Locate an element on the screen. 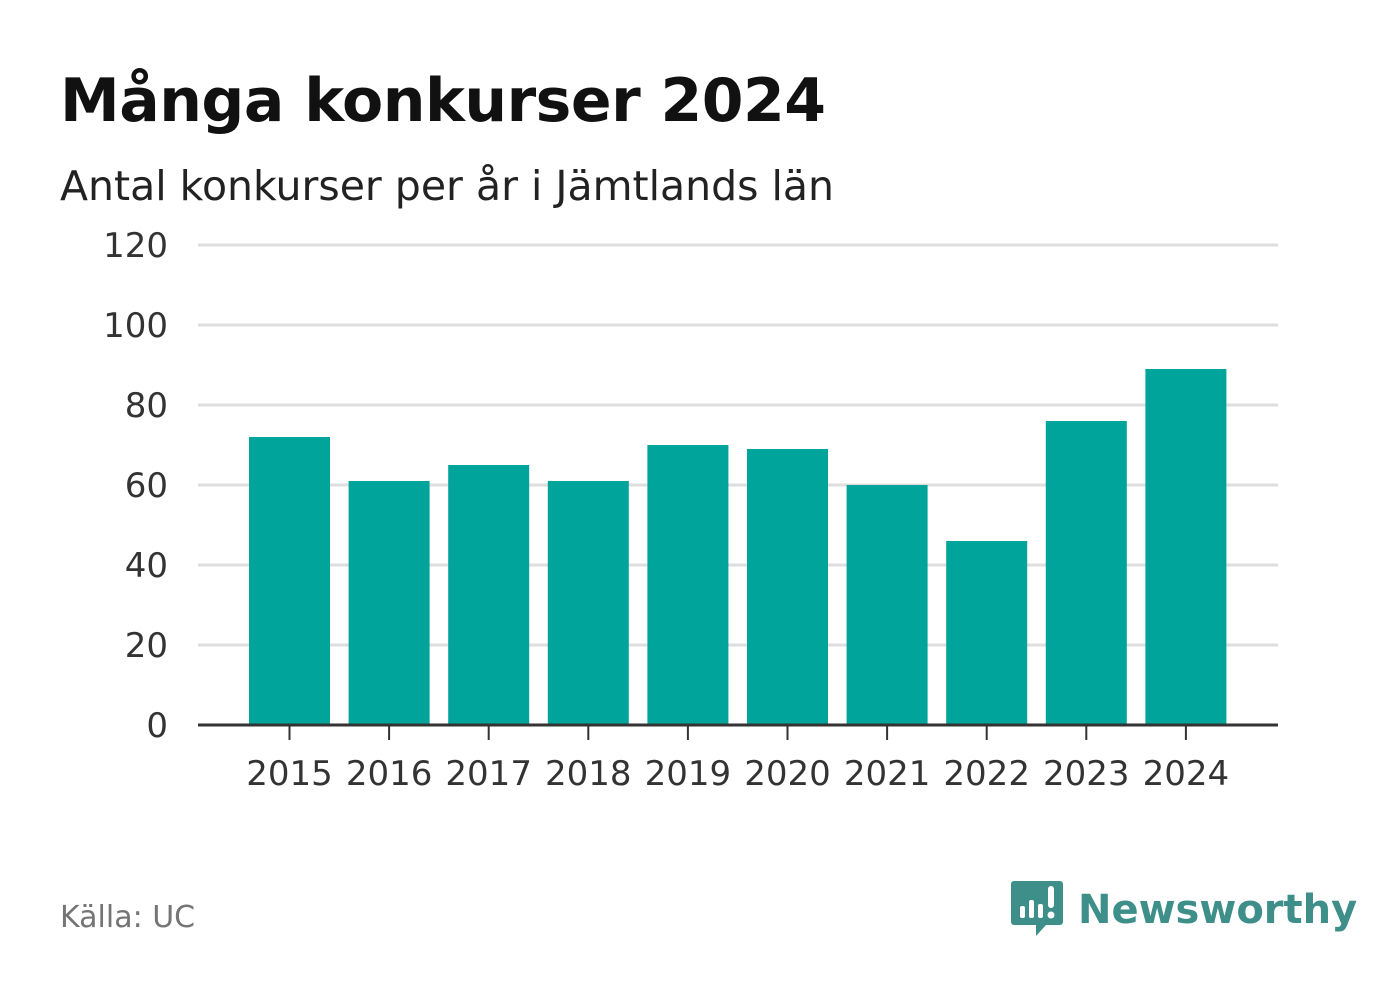 This screenshot has width=1382, height=999. x-axis-ticks: 2015 2016 2017 2018 2019 2020 2021 2022 2023 2024 is located at coordinates (737, 759).